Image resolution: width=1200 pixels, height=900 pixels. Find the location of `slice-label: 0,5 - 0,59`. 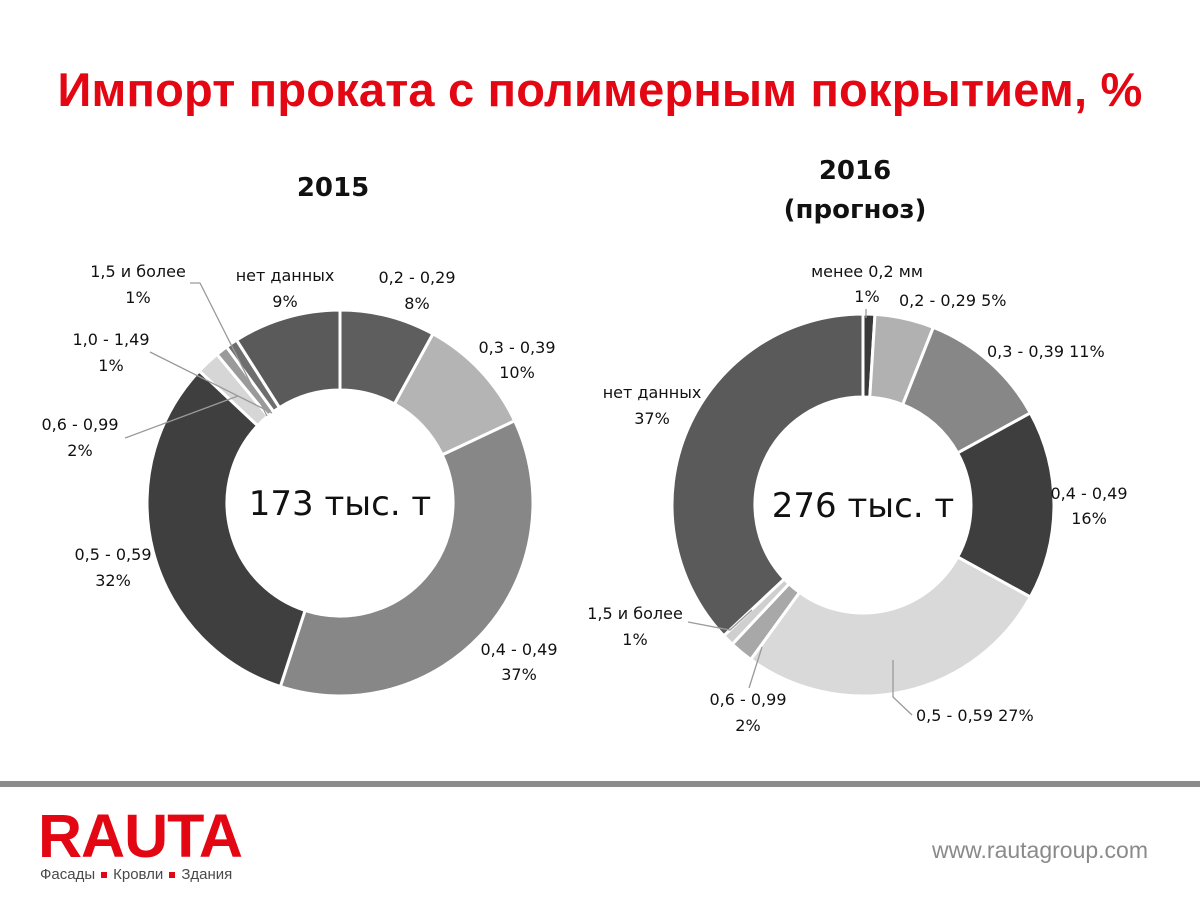

slice-label: 0,5 - 0,59 is located at coordinates (112, 554).